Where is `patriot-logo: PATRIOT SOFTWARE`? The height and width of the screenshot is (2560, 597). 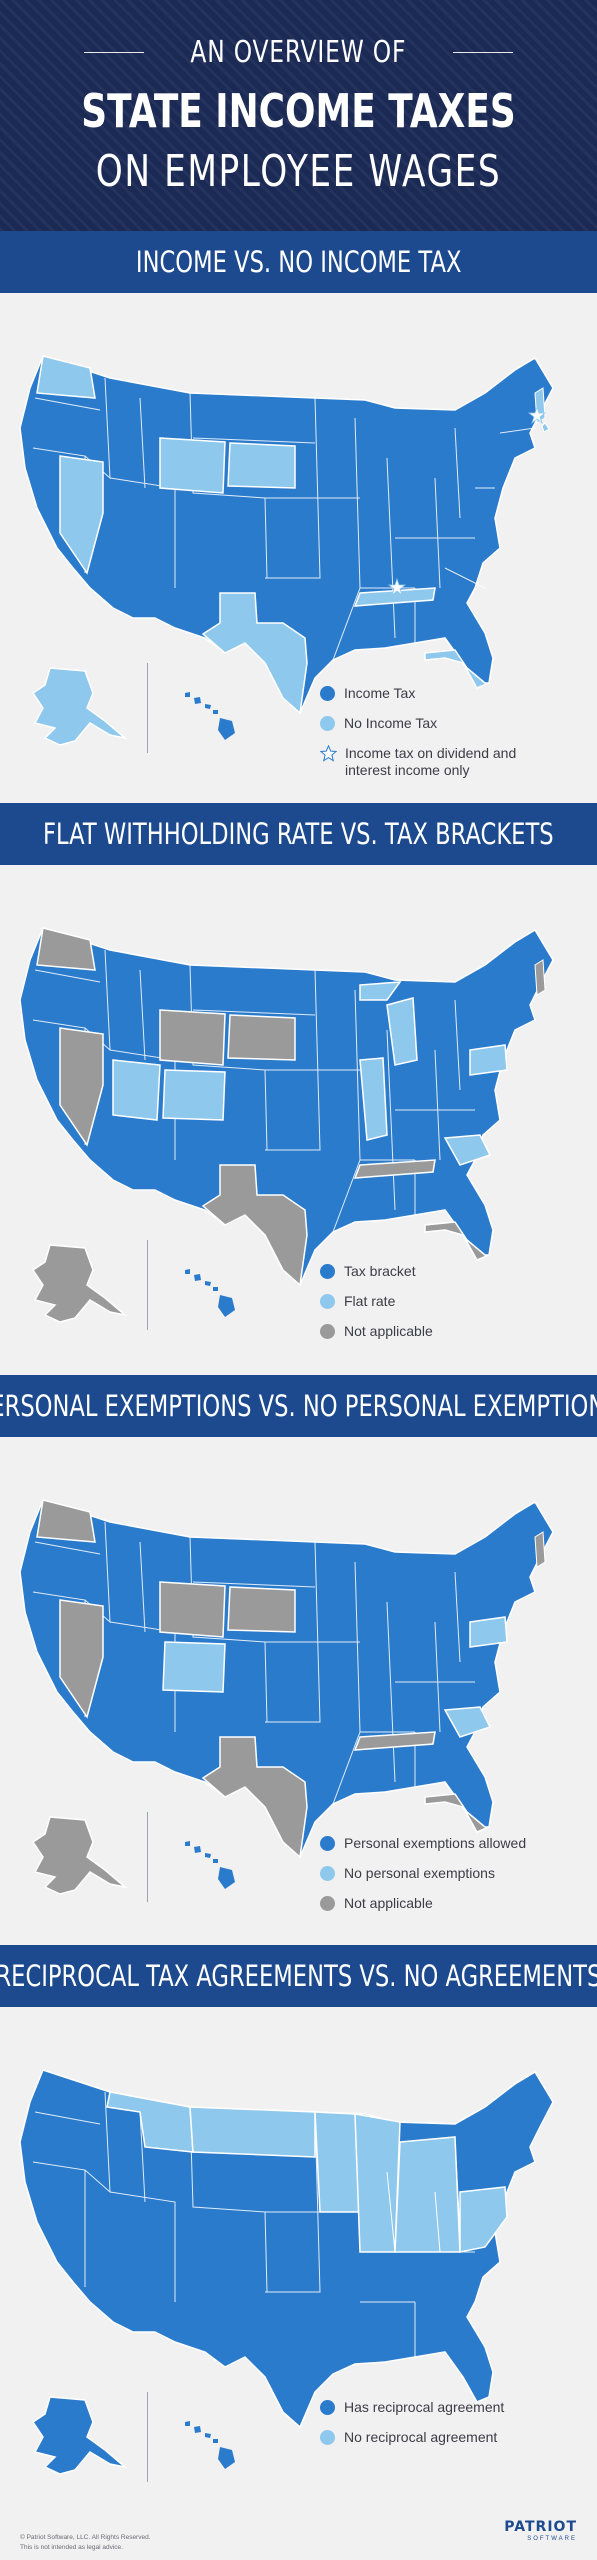 patriot-logo: PATRIOT SOFTWARE is located at coordinates (540, 2530).